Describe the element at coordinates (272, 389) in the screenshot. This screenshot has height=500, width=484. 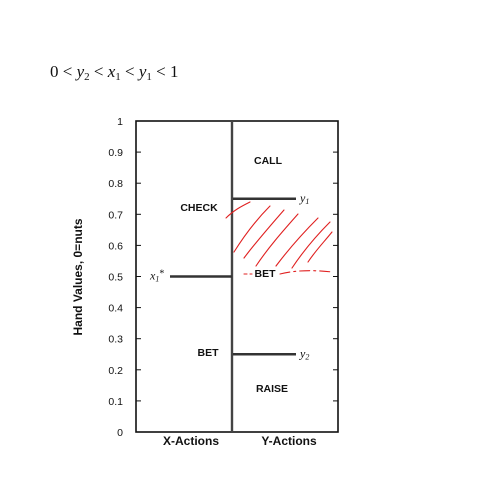
I see `region-label-y-raise: RAISE` at that location.